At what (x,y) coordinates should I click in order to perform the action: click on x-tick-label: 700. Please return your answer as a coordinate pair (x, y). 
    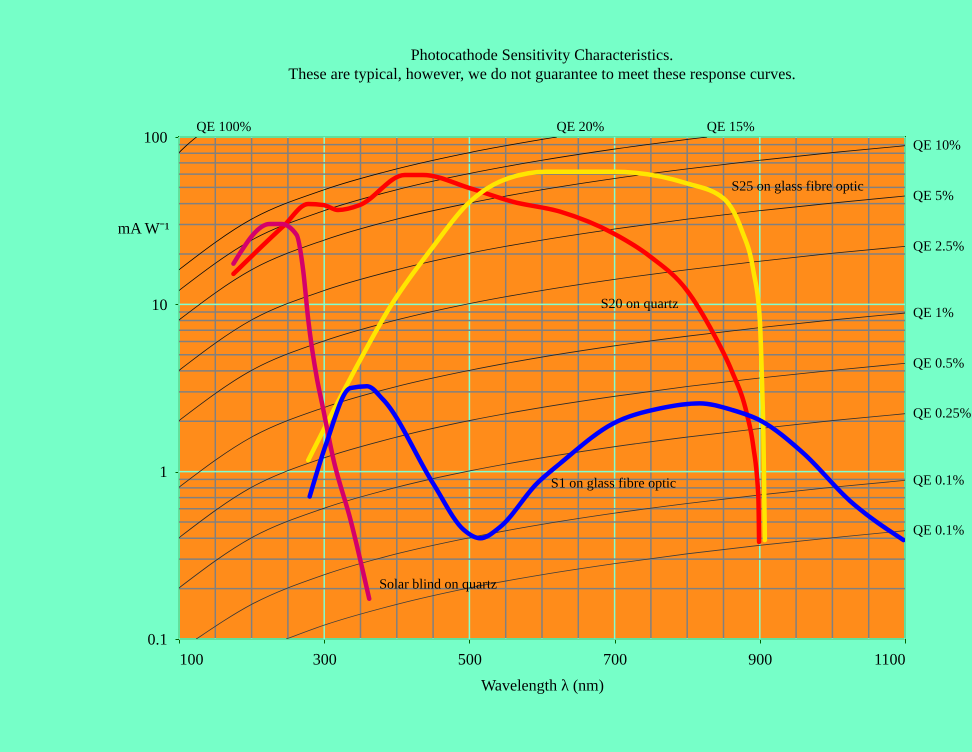
    Looking at the image, I should click on (615, 660).